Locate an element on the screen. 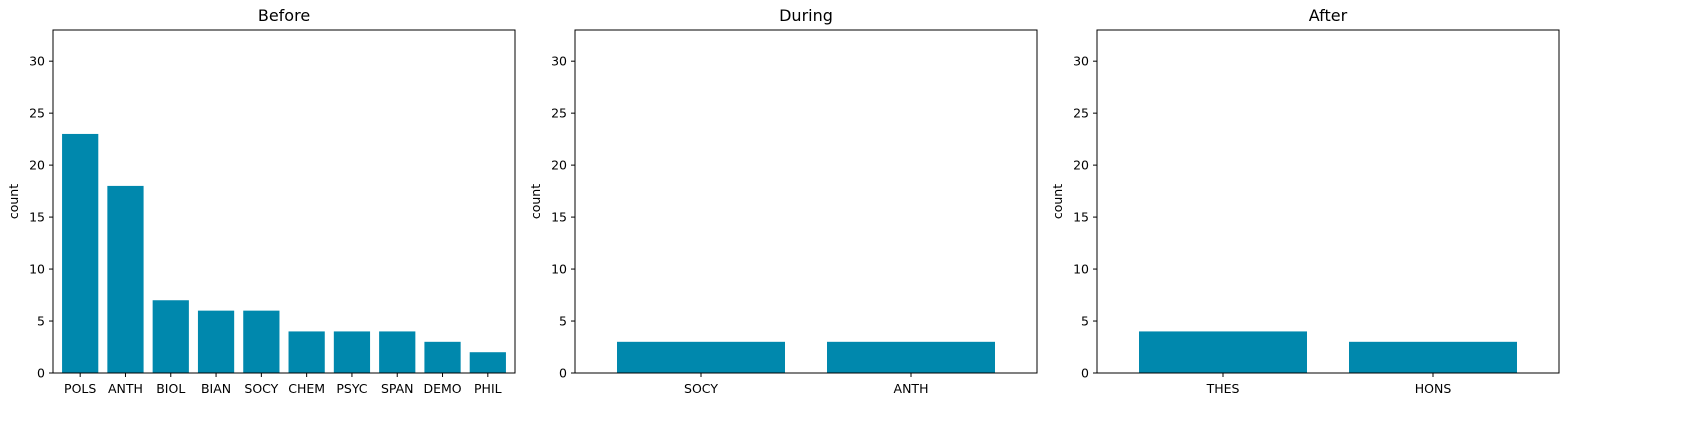 The image size is (1686, 435). x-tick-label: SPAN is located at coordinates (397, 388).